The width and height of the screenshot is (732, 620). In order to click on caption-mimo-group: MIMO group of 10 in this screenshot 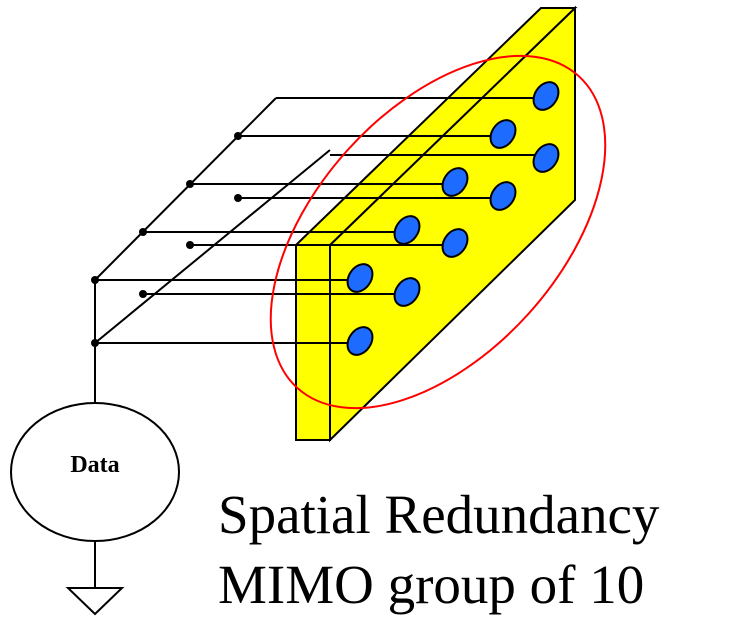, I will do `click(431, 584)`.